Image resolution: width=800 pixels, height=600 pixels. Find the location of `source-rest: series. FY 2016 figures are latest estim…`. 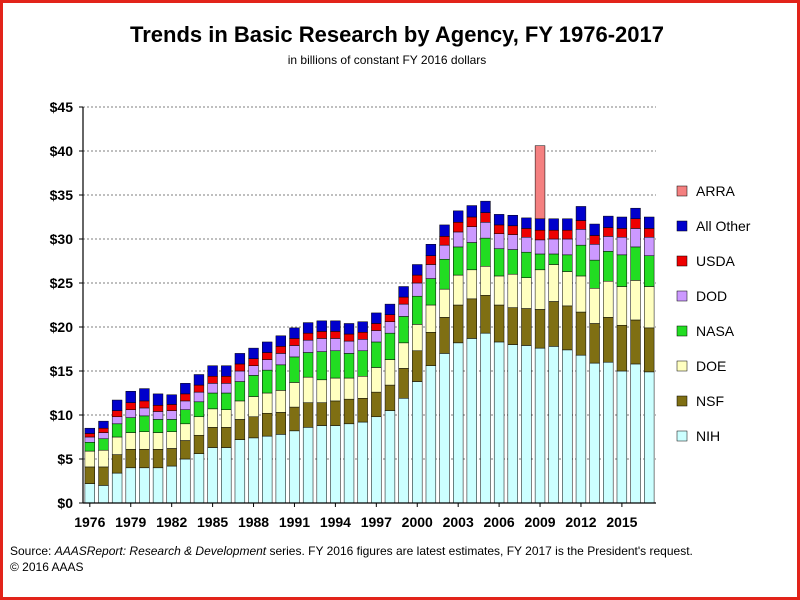

source-rest: series. FY 2016 figures are latest estim… is located at coordinates (479, 551).